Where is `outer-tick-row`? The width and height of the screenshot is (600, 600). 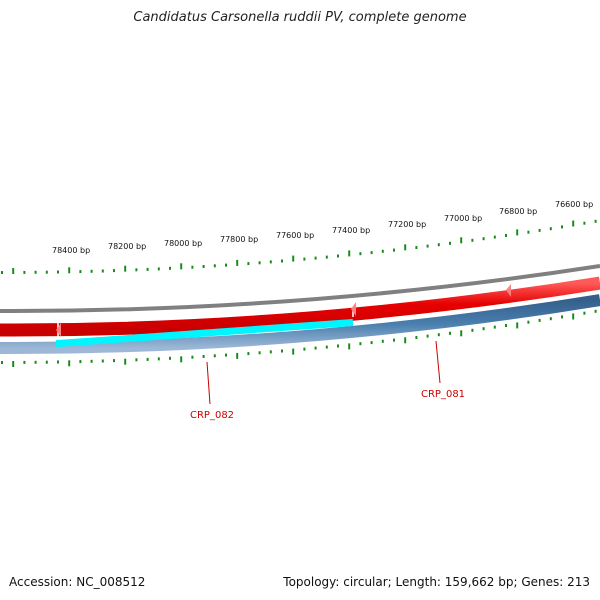
outer-tick-row is located at coordinates (299, 246).